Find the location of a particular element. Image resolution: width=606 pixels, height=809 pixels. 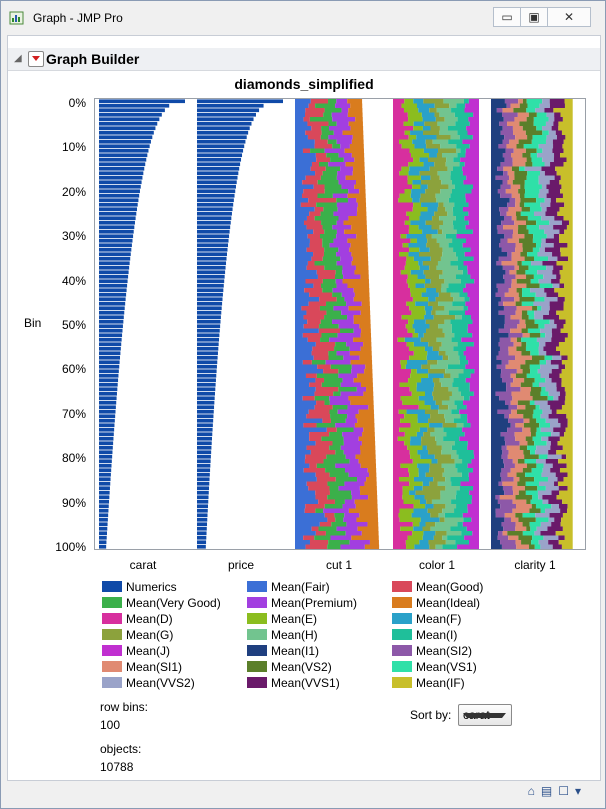

menu-icon: ▾ is located at coordinates (577, 791).